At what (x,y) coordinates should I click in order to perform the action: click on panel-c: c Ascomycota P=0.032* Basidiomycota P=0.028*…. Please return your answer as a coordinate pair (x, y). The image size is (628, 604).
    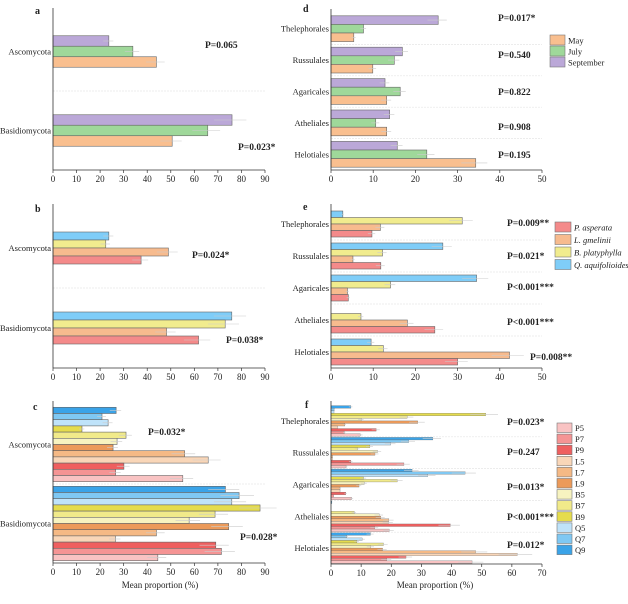
    Looking at the image, I should click on (139, 495).